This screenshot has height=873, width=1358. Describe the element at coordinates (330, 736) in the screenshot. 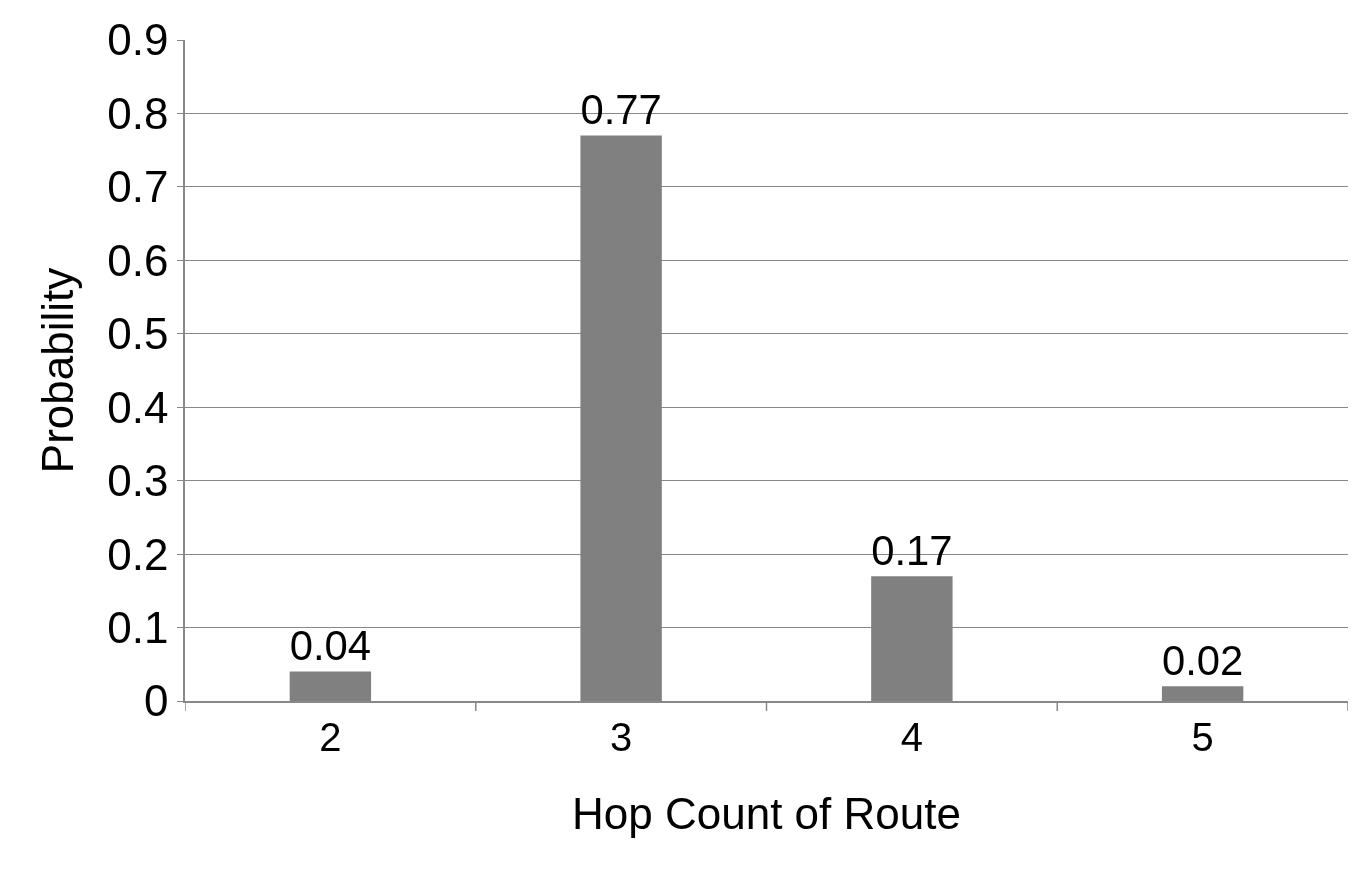

I see `x-tick-label: 2` at that location.